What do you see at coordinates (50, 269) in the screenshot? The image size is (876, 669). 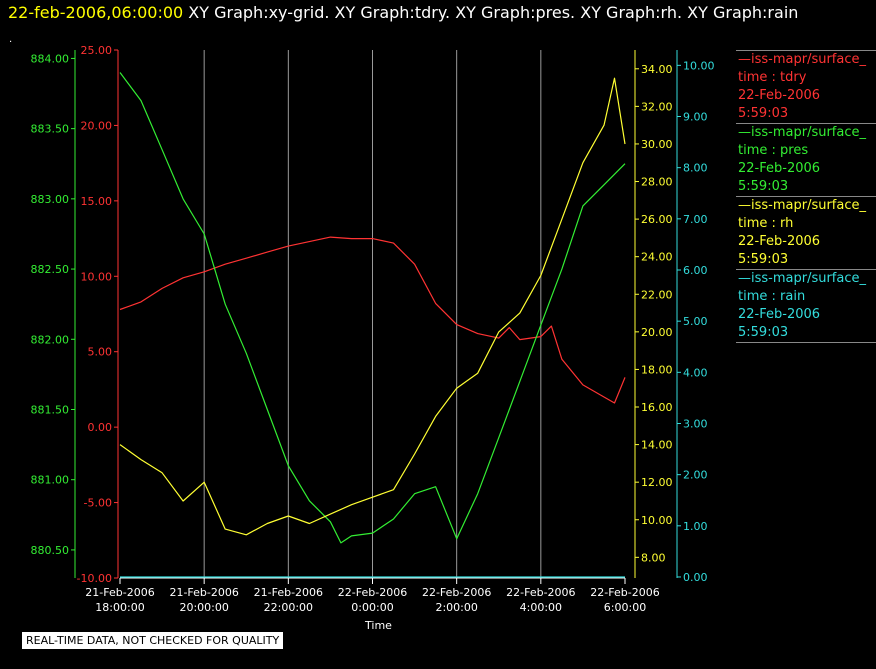 I see `y-tick-label-pres: 882.50` at bounding box center [50, 269].